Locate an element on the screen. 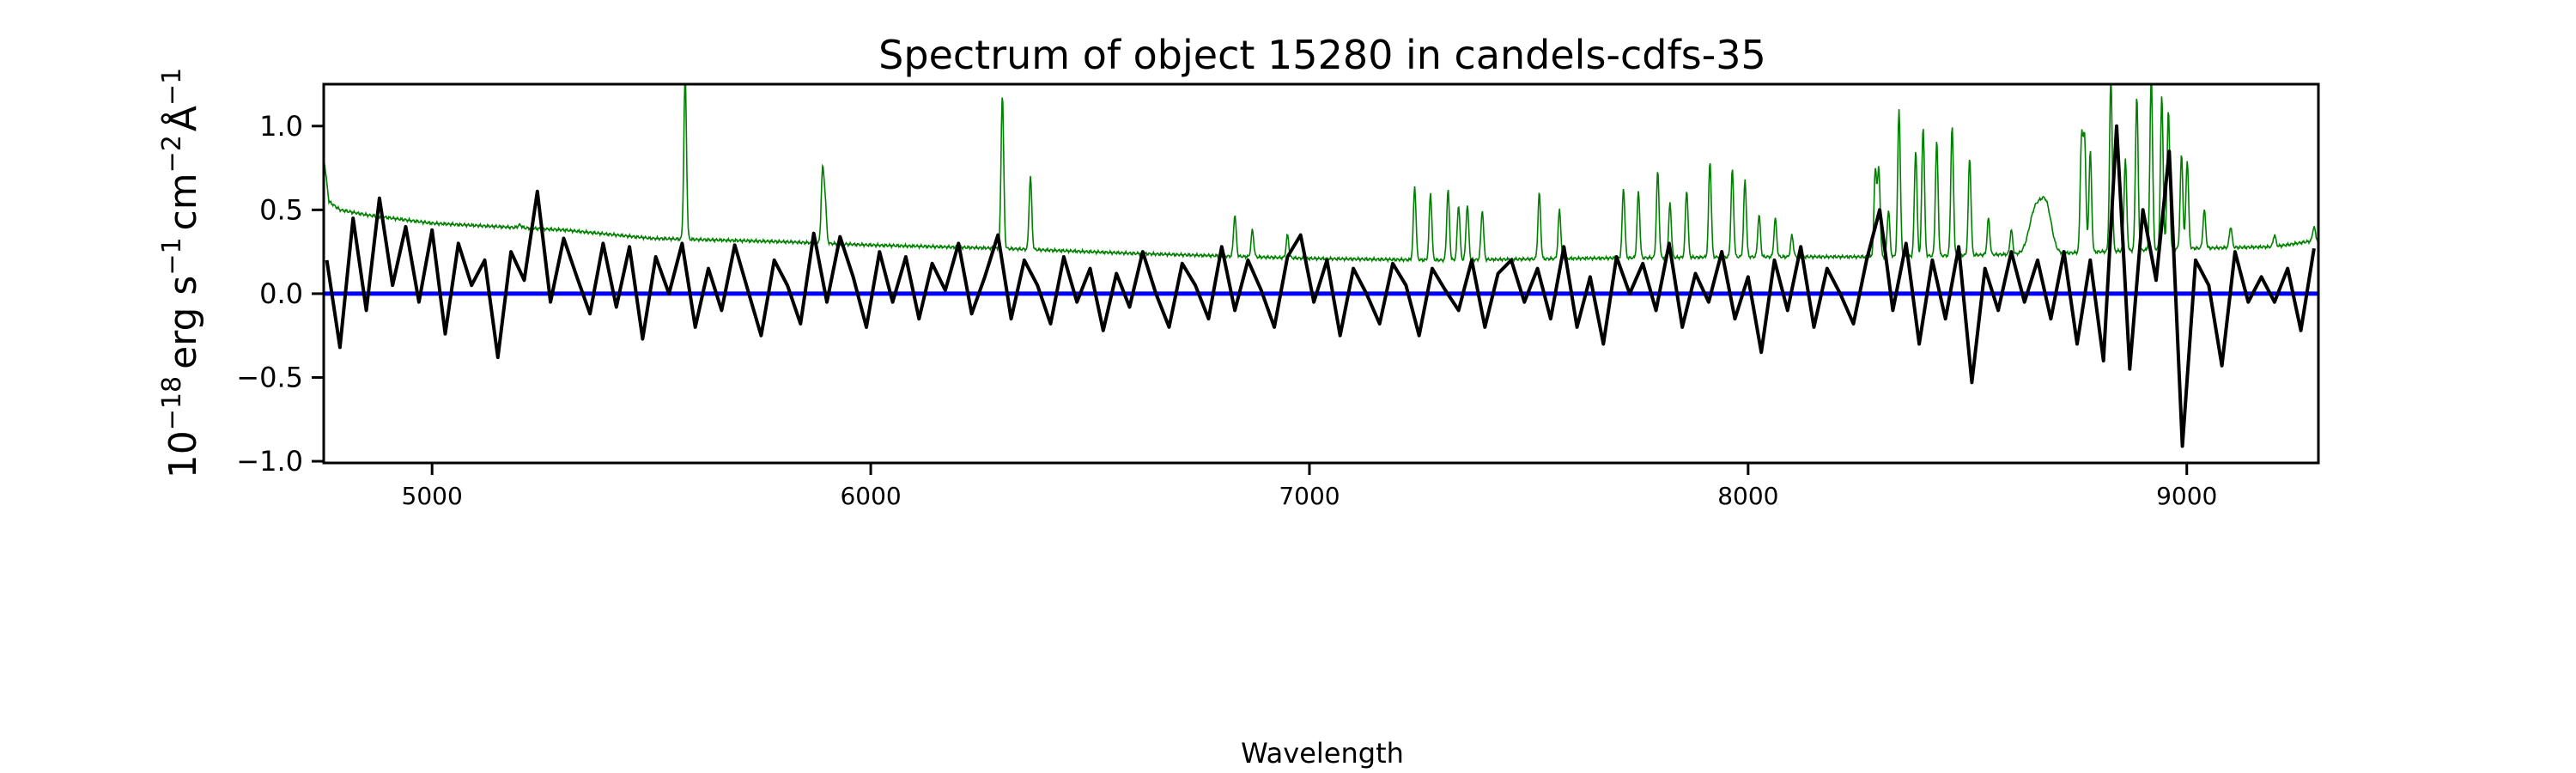 The height and width of the screenshot is (773, 2576). y-axis: −1.0 −0.5 0.0 0.5 1.0 is located at coordinates (280, 294).